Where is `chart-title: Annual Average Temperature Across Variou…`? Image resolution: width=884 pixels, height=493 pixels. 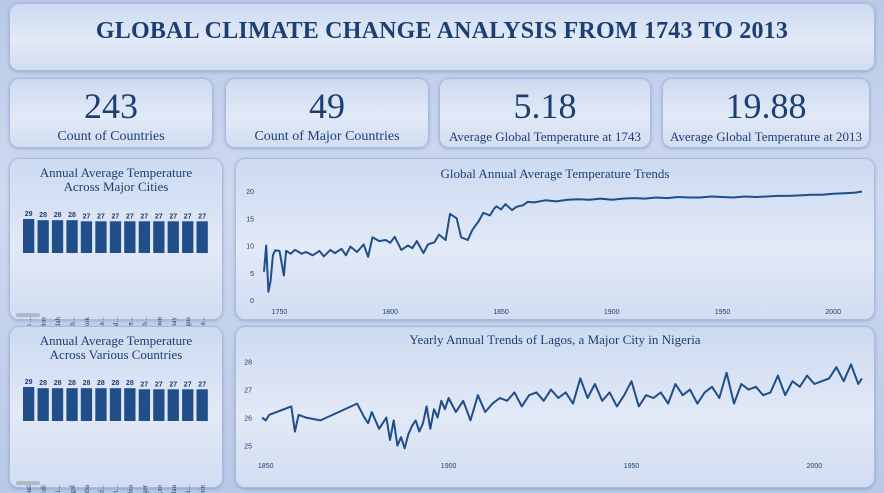 chart-title: Annual Average Temperature Across Variou… is located at coordinates (116, 347).